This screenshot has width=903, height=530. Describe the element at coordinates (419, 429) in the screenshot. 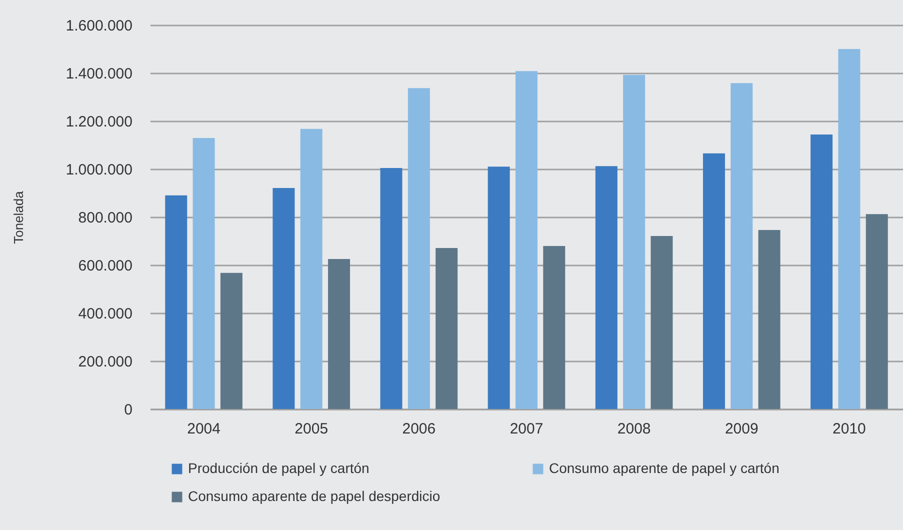

I see `x-tick-label: 2006` at that location.